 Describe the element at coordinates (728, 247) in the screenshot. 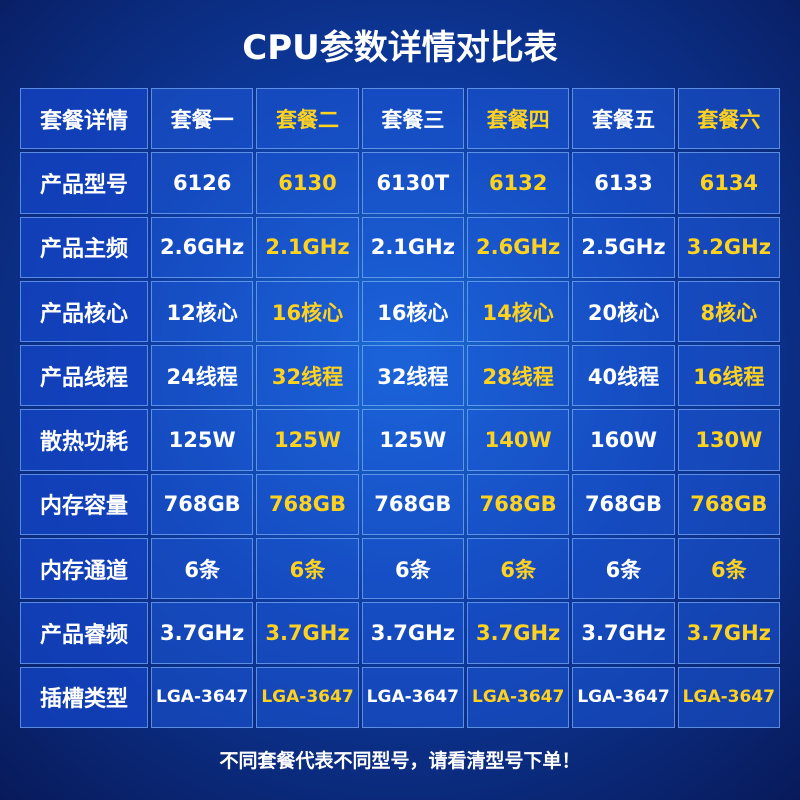

I see `table-cell: 3.2GHz` at that location.